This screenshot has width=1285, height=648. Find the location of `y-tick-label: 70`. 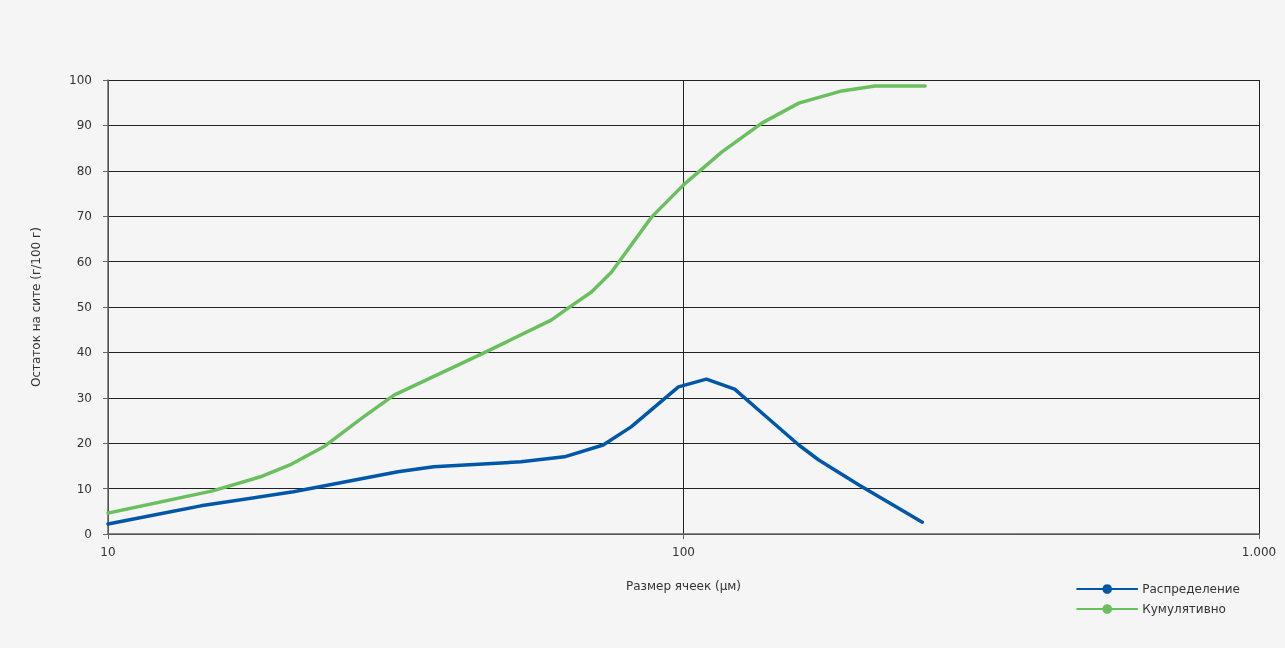

y-tick-label: 70 is located at coordinates (84, 216).